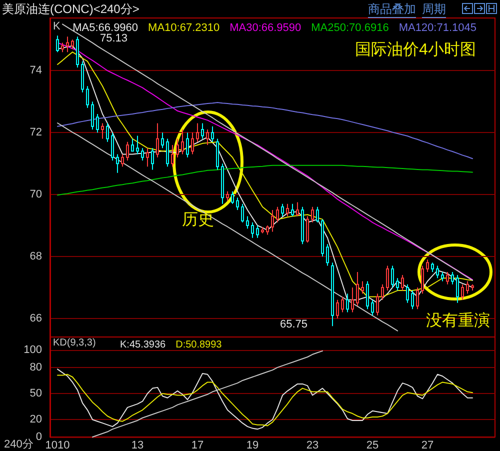  Describe the element at coordinates (36, 256) in the screenshot. I see `y-tick-label: 68` at that location.